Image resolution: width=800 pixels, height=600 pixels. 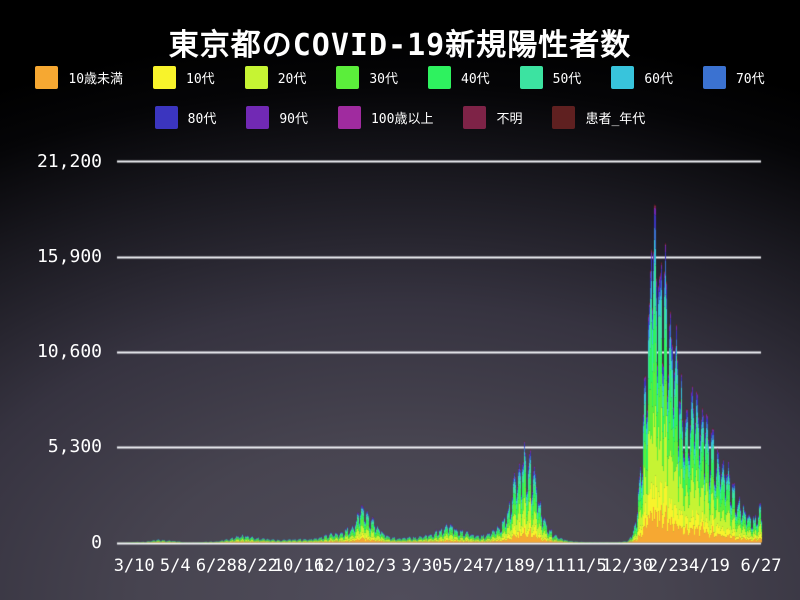 What do you see at coordinates (475, 79) in the screenshot?
I see `legend-label: 40代` at bounding box center [475, 79].